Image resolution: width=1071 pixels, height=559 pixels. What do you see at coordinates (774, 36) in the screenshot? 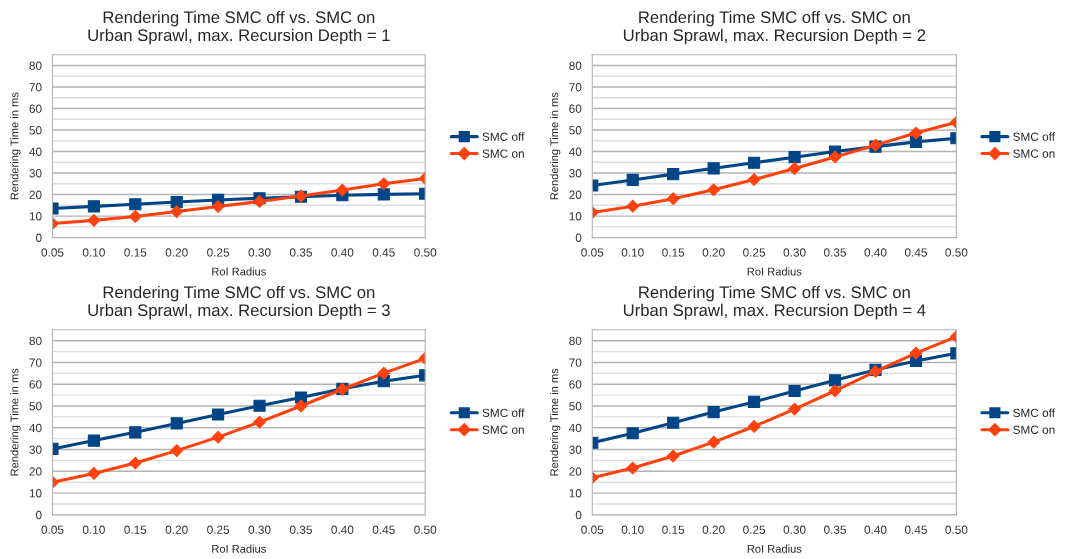
I see `chart-subtitle: Urban Sprawl, max. Recursion Depth = 2` at bounding box center [774, 36].